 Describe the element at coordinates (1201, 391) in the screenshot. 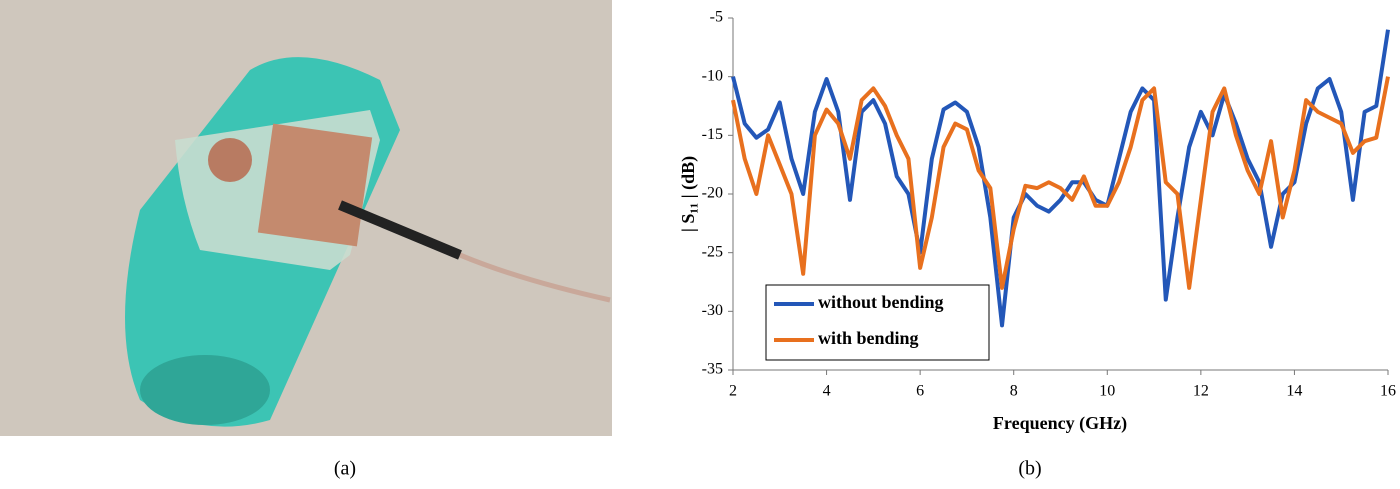

I see `x-tick-label: 12` at that location.